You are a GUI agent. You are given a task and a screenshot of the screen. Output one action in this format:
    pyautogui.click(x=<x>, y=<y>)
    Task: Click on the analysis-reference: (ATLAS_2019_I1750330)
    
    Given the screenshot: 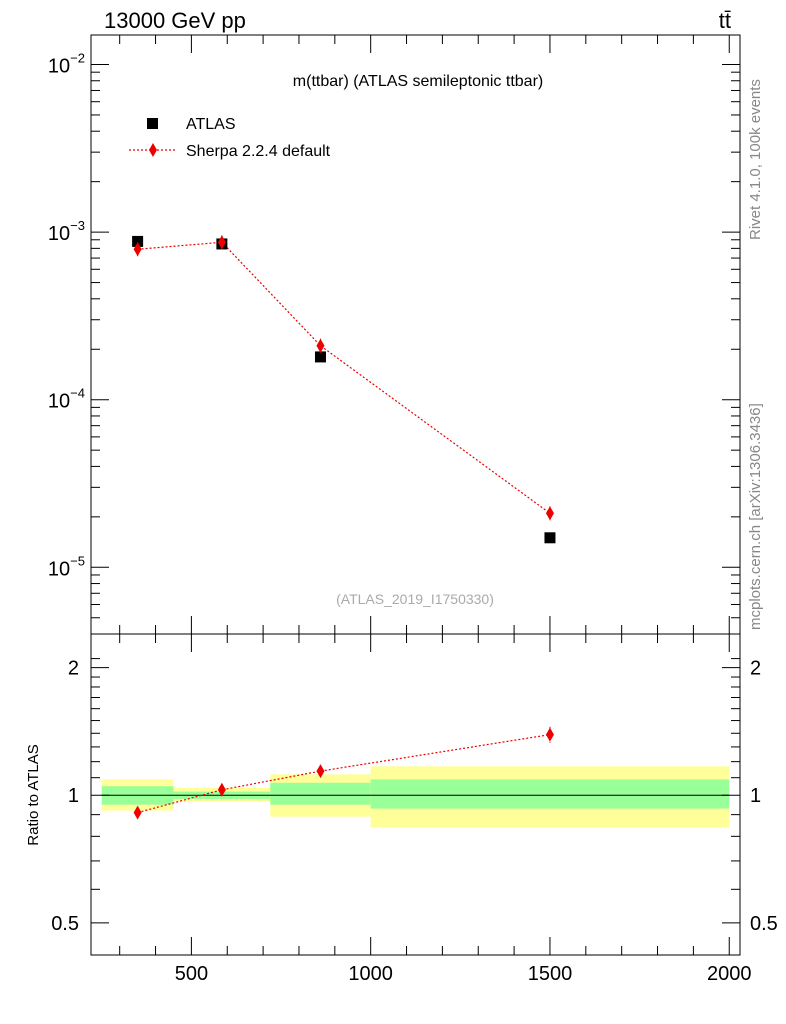 What is the action you would take?
    pyautogui.click(x=415, y=599)
    